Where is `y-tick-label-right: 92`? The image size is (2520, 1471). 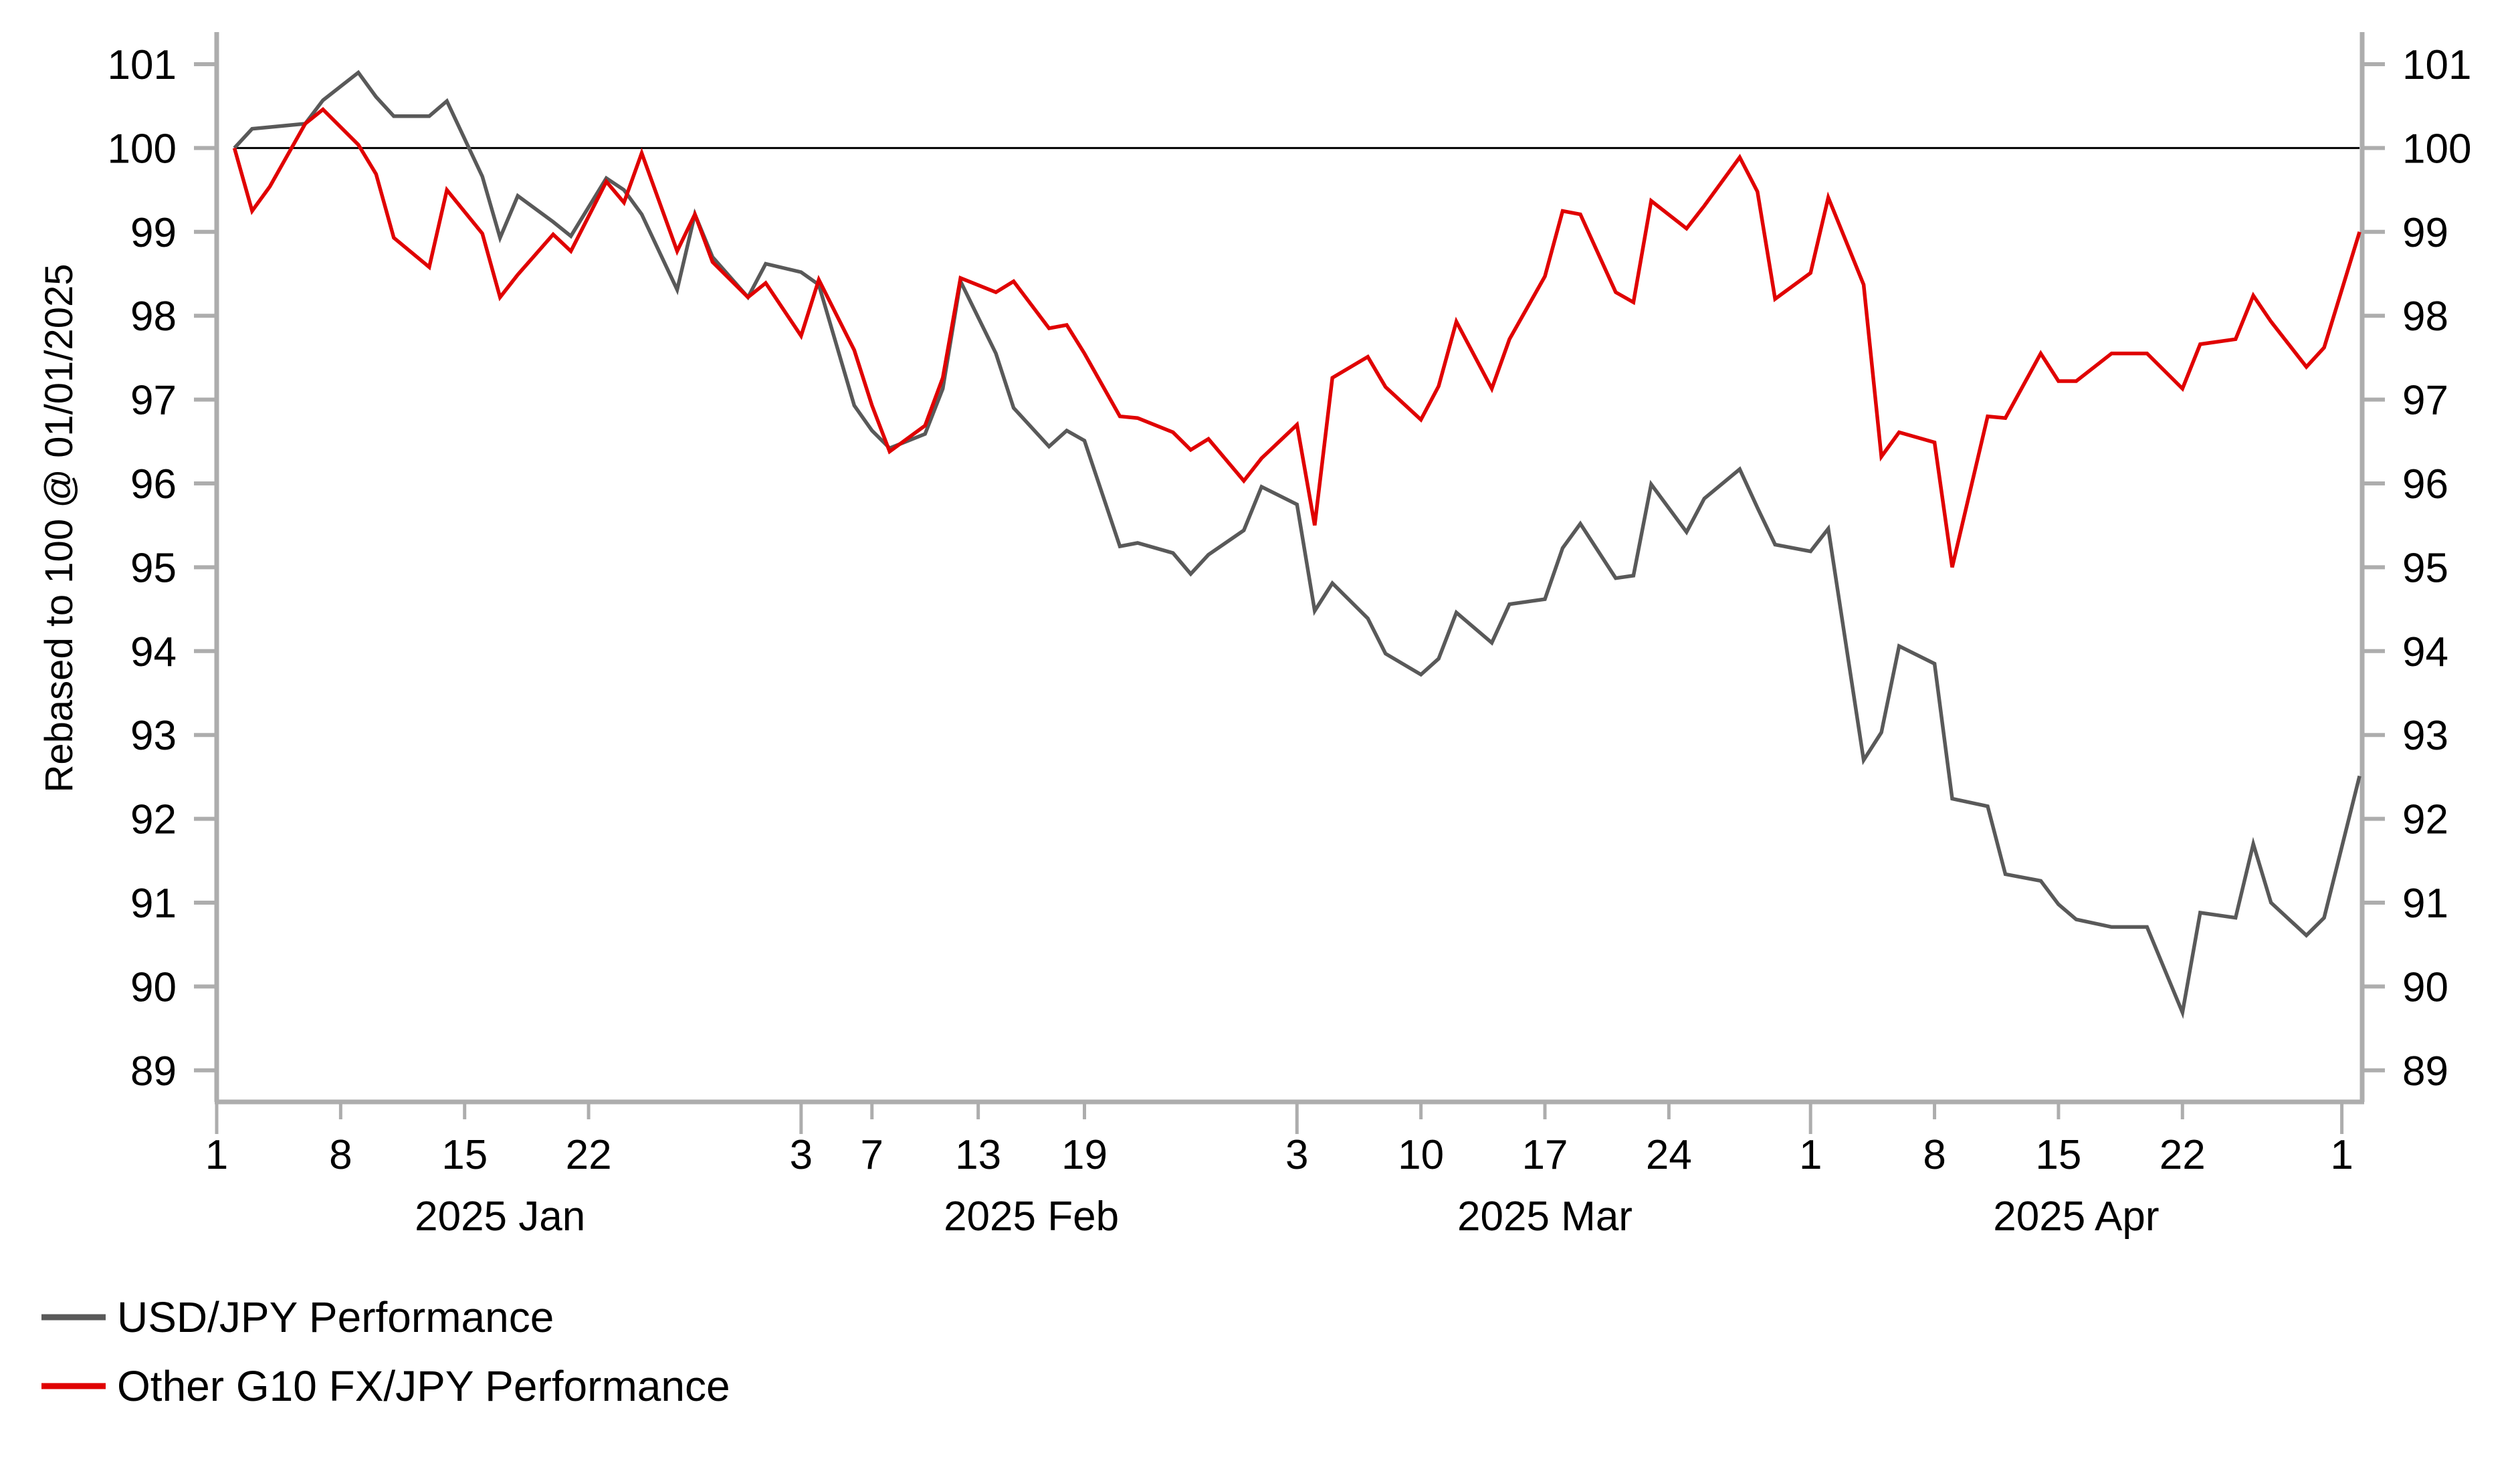 y-tick-label-right: 92 is located at coordinates (2425, 820).